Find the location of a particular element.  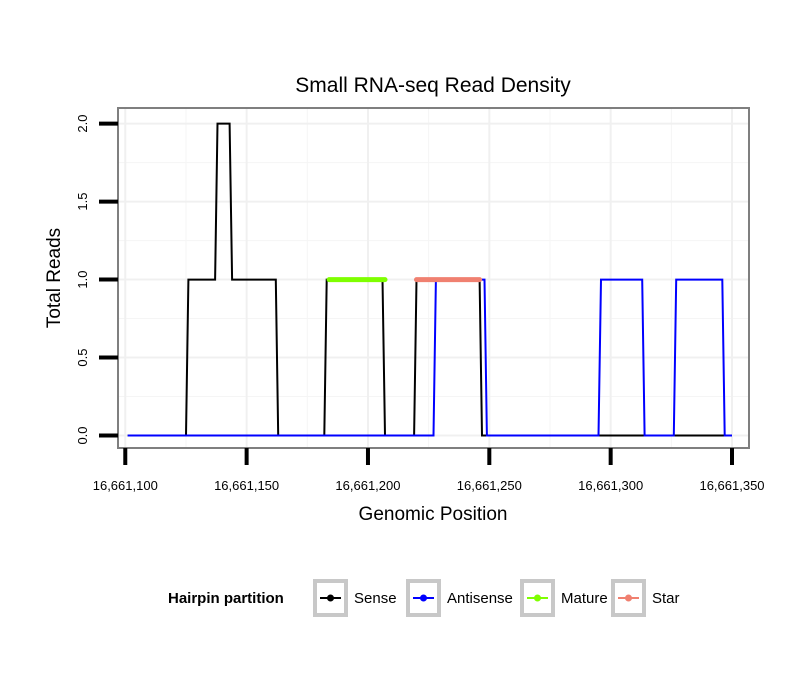

x-tick-label: 16,661,200 is located at coordinates (367, 485).